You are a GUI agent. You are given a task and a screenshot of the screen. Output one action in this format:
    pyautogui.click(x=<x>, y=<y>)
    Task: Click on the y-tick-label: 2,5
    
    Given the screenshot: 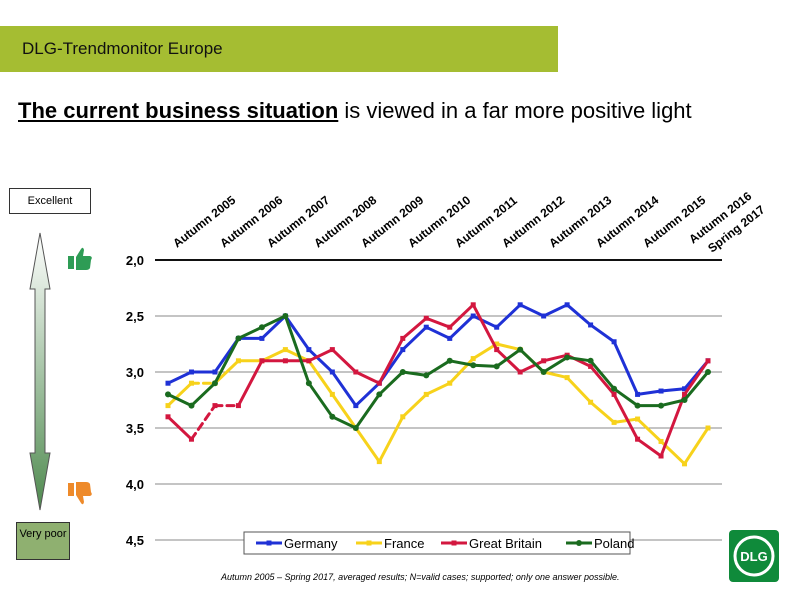 What is the action you would take?
    pyautogui.click(x=135, y=316)
    